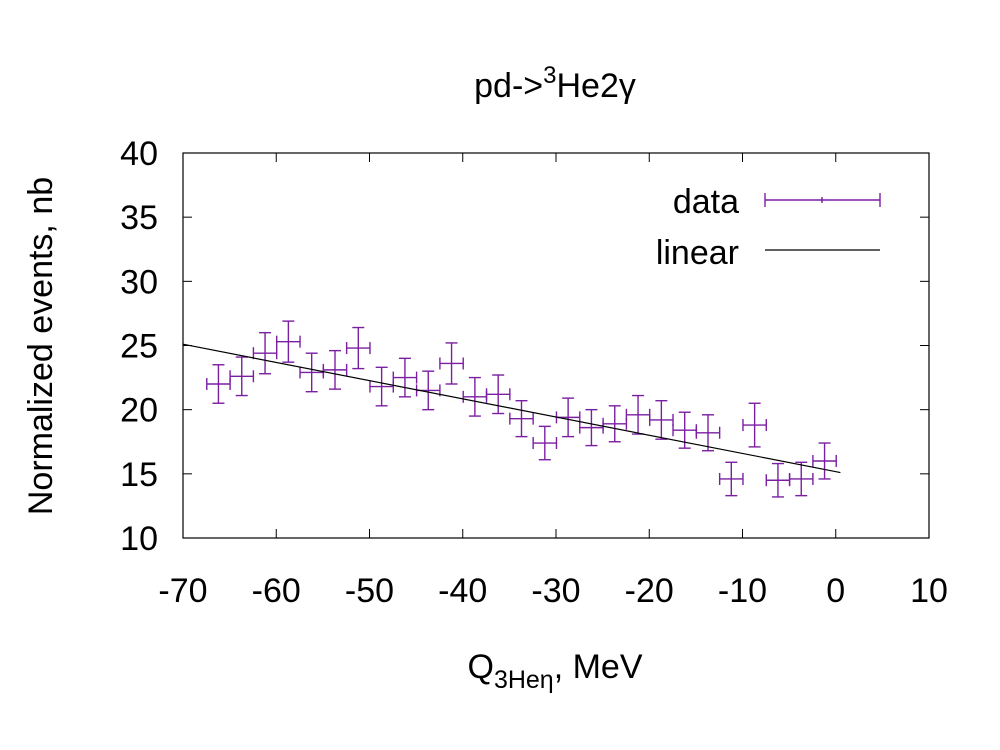 The image size is (1000, 750). What do you see at coordinates (768, 227) in the screenshot?
I see `legend: data linear` at bounding box center [768, 227].